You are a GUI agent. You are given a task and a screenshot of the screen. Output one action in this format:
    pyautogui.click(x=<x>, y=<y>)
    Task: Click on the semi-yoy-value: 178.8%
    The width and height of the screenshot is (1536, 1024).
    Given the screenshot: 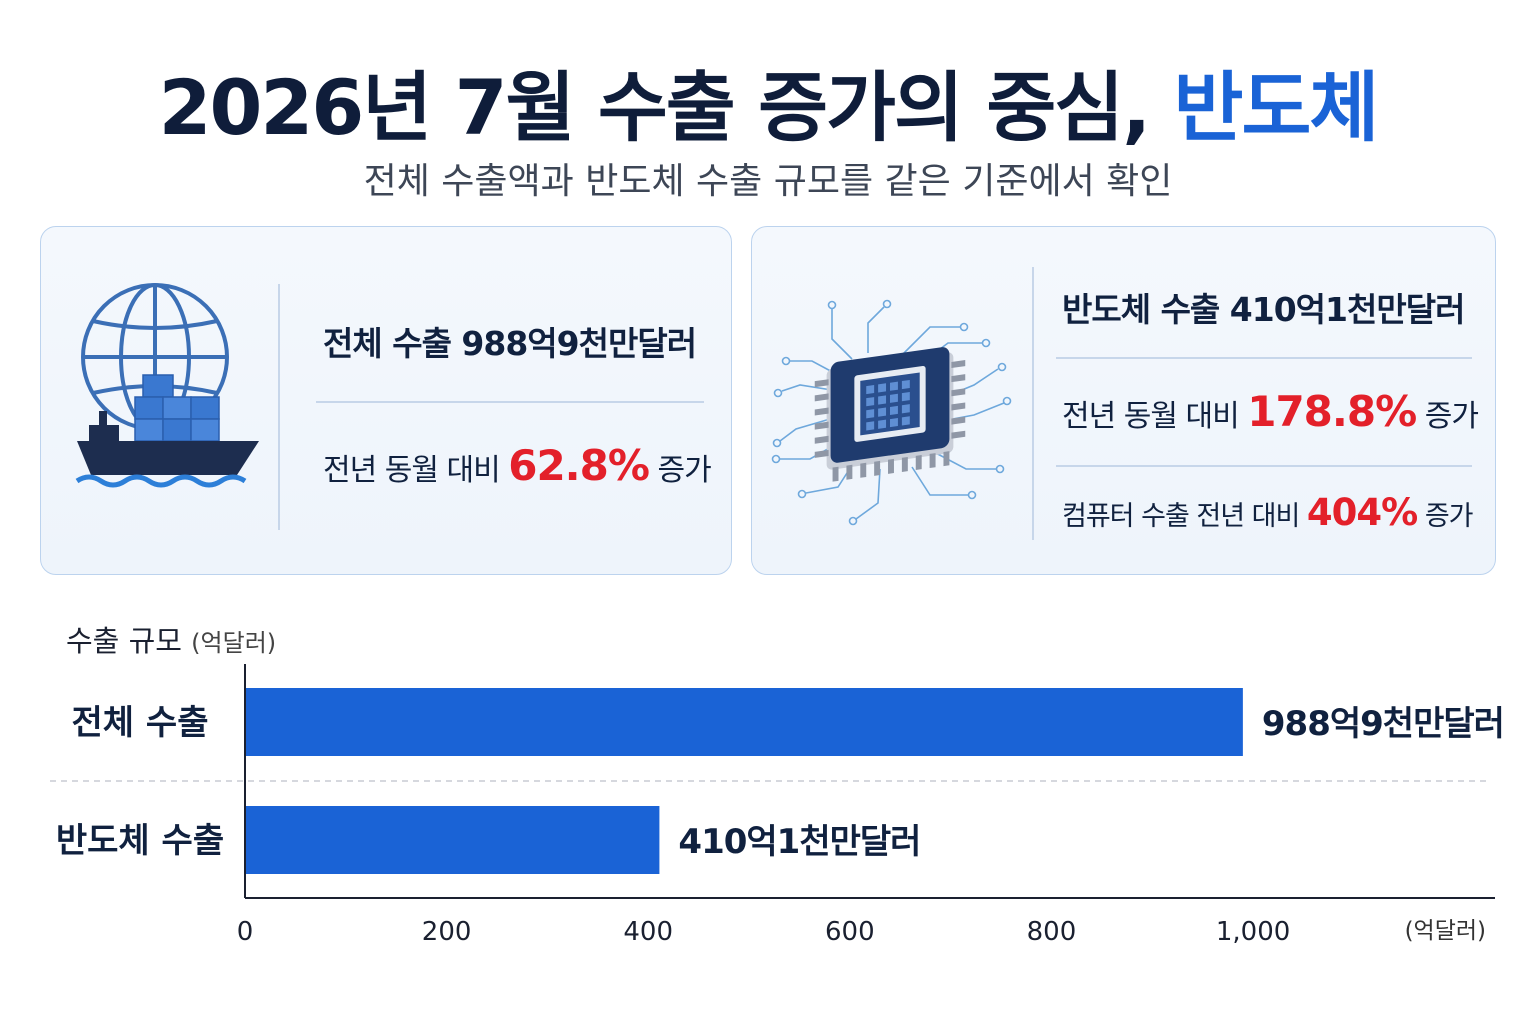 What is the action you would take?
    pyautogui.click(x=1332, y=411)
    